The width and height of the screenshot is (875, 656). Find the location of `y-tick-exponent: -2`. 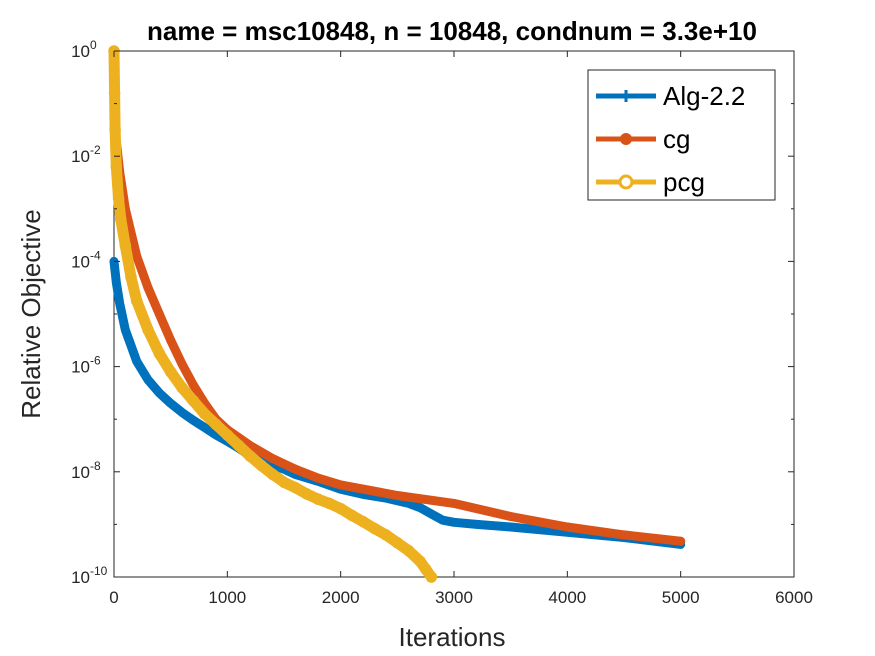

y-tick-exponent: -2 is located at coordinates (95, 150).